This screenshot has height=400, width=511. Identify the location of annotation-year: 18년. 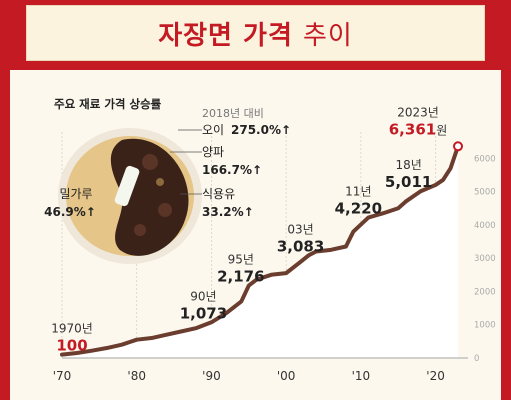
(408, 165).